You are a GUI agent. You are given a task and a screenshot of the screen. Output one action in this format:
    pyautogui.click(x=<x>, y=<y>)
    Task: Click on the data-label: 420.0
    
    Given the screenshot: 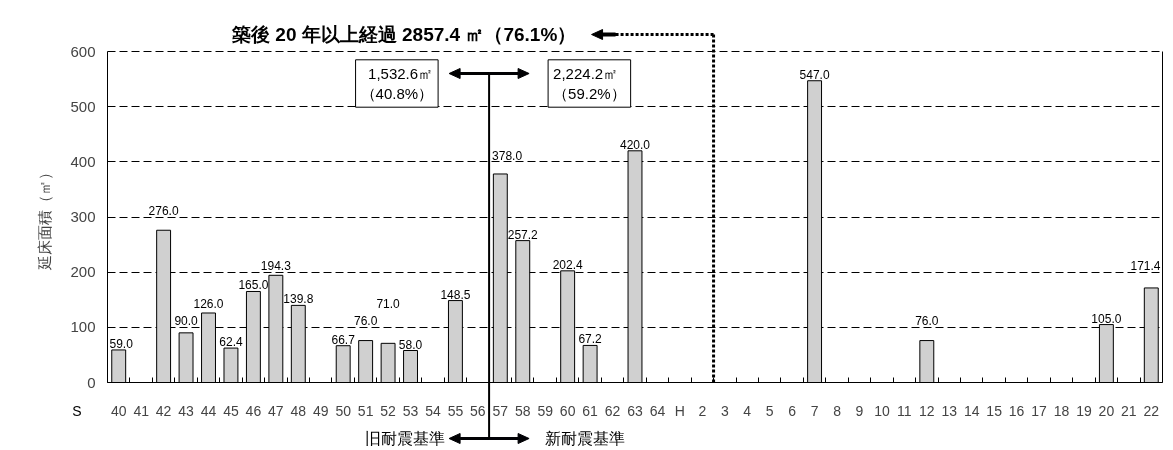 What is the action you would take?
    pyautogui.click(x=635, y=144)
    